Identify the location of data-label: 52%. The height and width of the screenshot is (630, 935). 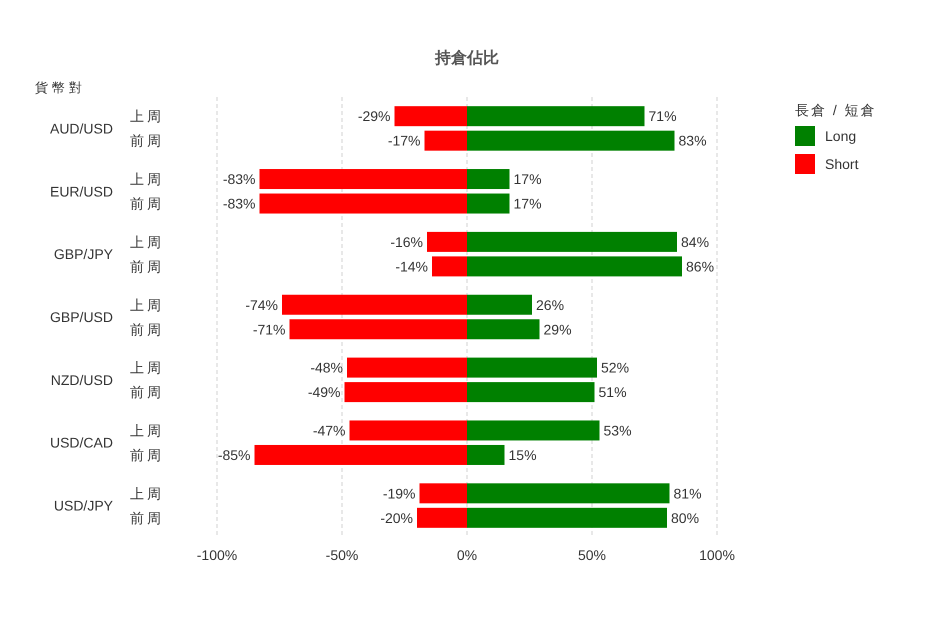
(615, 368).